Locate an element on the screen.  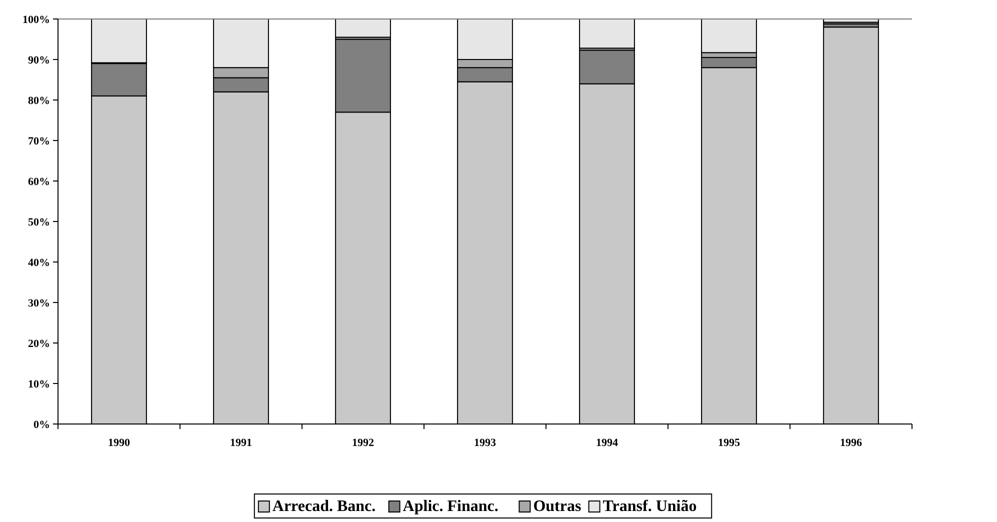
y-tick-label: 10% is located at coordinates (39, 384).